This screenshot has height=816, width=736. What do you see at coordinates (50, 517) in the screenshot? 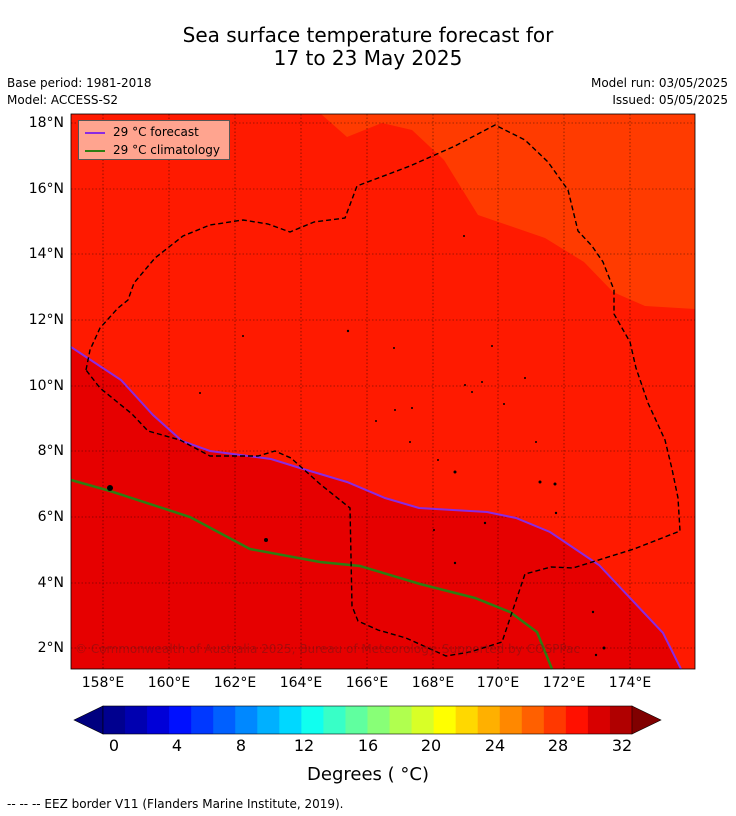
I see `lat-label: 6°N` at bounding box center [50, 517].